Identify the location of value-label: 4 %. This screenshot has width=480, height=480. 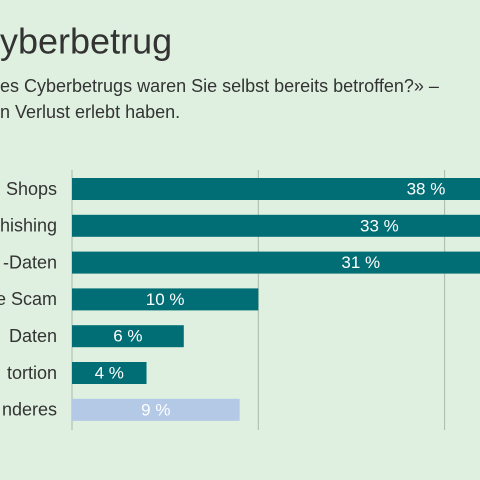
(109, 372).